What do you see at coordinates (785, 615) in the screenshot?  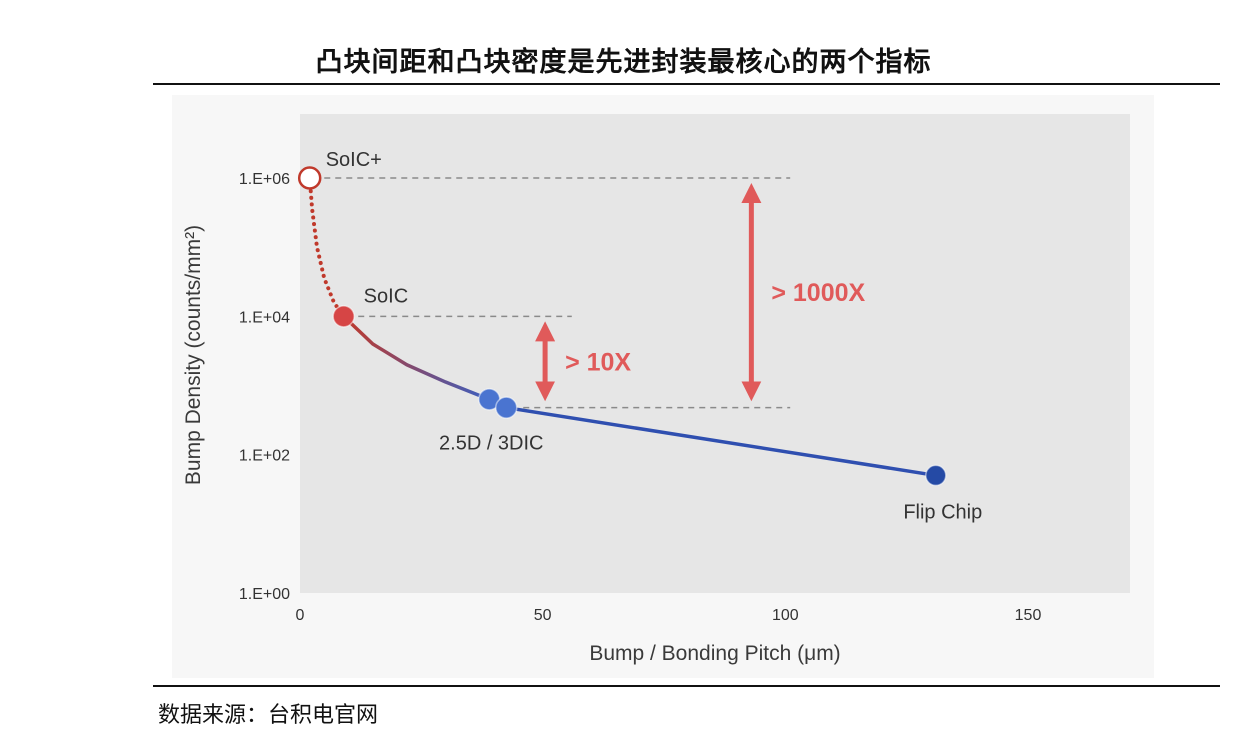 I see `x-tick-label-3: 100` at bounding box center [785, 615].